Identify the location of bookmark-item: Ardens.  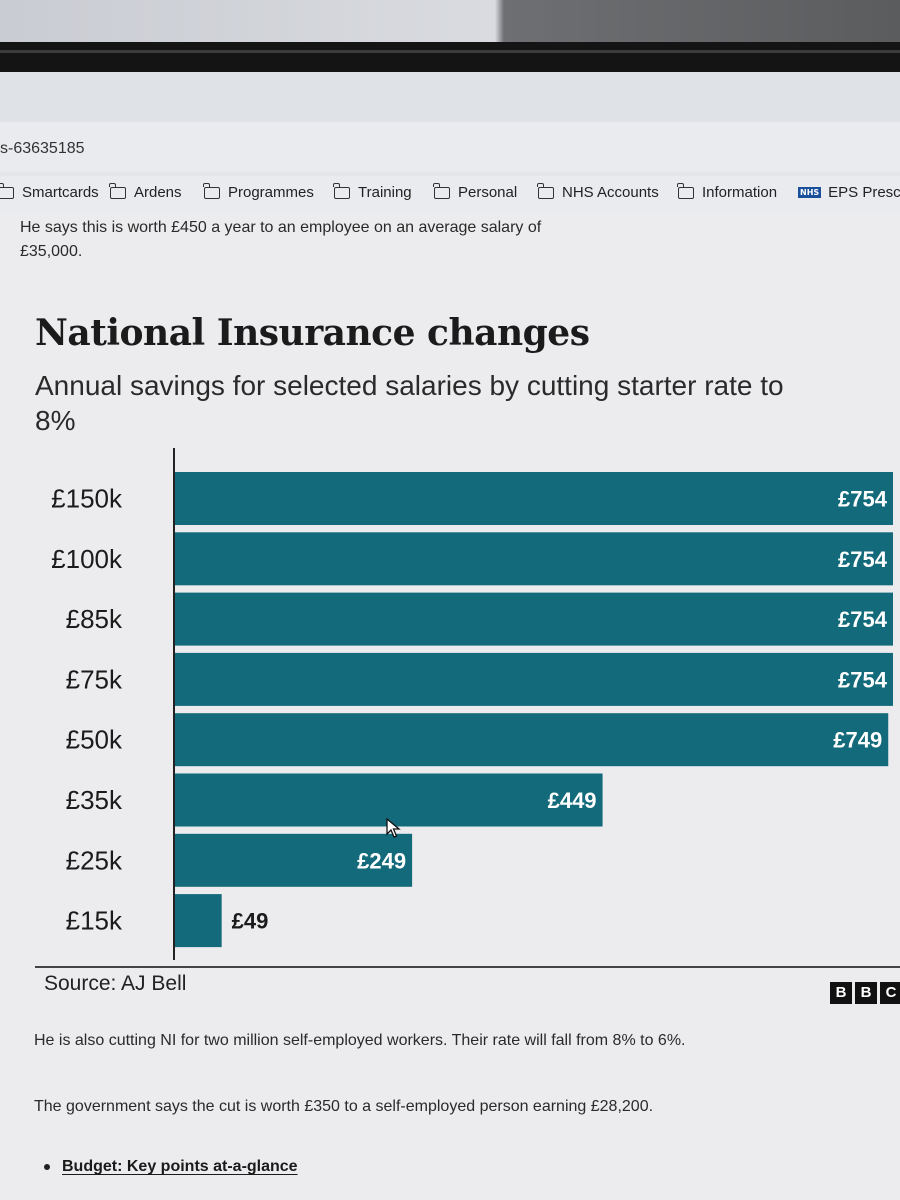
(145, 191).